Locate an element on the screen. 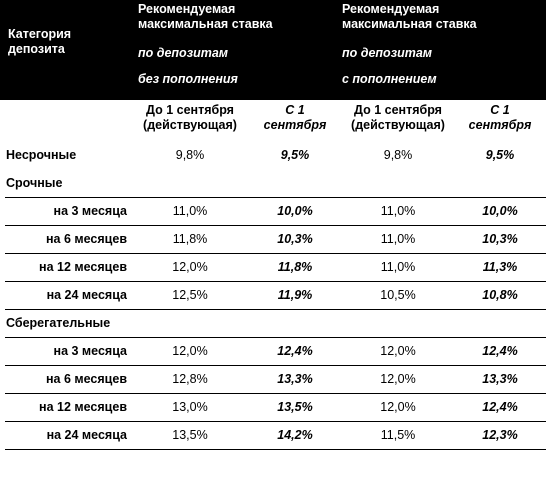  category-header: Категория is located at coordinates (40, 33).